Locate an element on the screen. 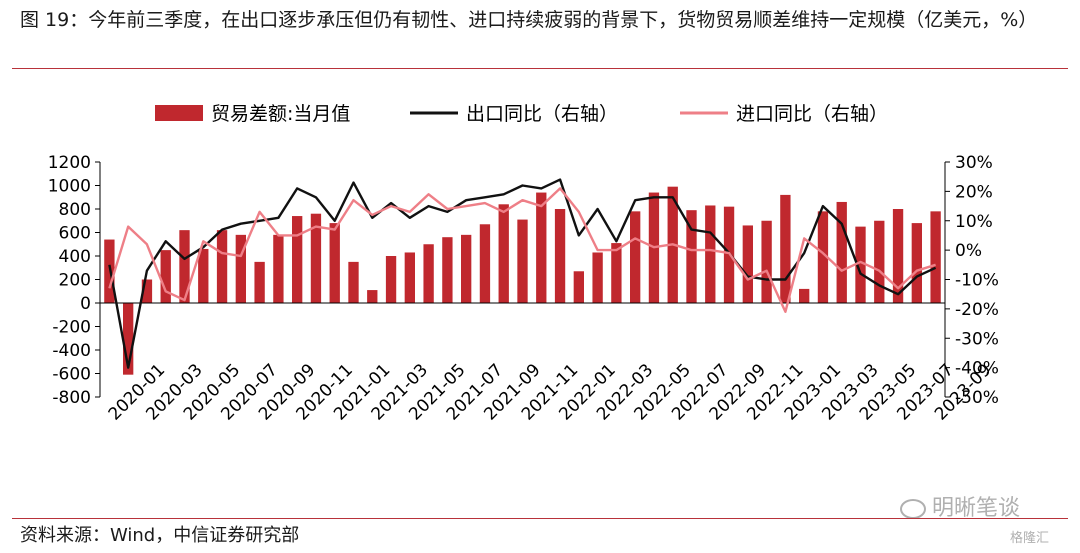 The image size is (1080, 553). right-tick-label: -20% is located at coordinates (977, 310).